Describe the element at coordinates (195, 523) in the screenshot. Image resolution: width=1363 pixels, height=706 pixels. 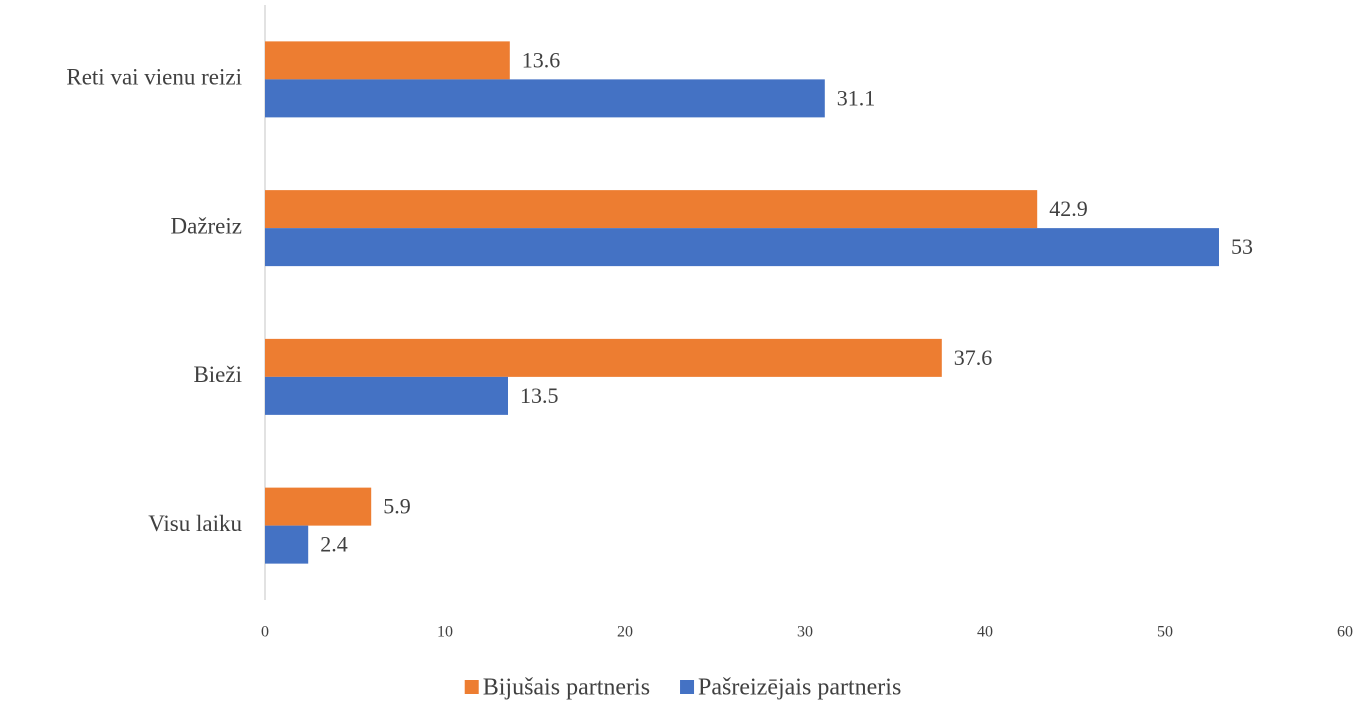
I see `y-tick-label: Visu laiku` at that location.